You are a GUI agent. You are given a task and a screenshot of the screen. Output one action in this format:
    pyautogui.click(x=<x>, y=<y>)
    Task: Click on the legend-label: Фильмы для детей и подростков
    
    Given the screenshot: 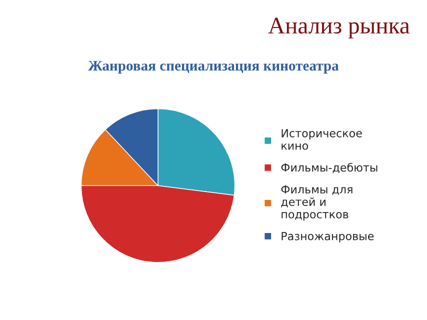 What is the action you would take?
    pyautogui.click(x=316, y=203)
    